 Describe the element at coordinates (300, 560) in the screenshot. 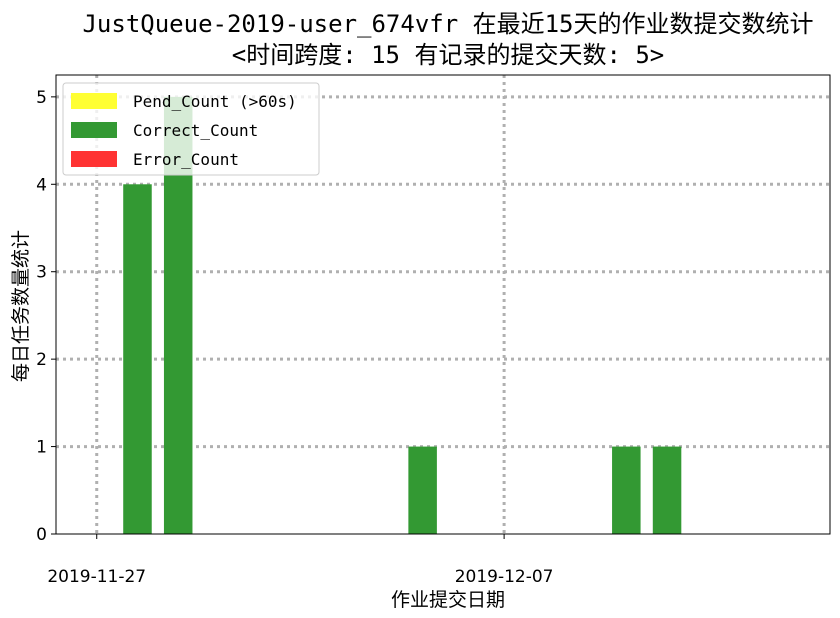

I see `x-axis-ticks: 2019-11-27 2019-12-07` at that location.